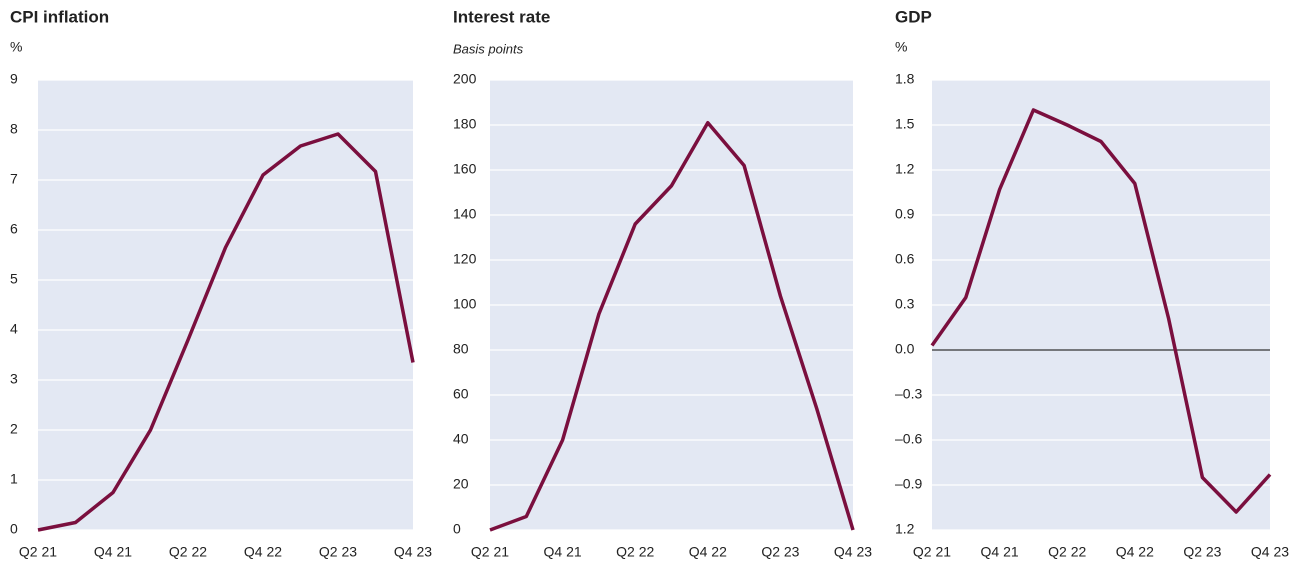 Image resolution: width=1309 pixels, height=571 pixels. Describe the element at coordinates (14, 129) in the screenshot. I see `y-tick-label: 8` at that location.